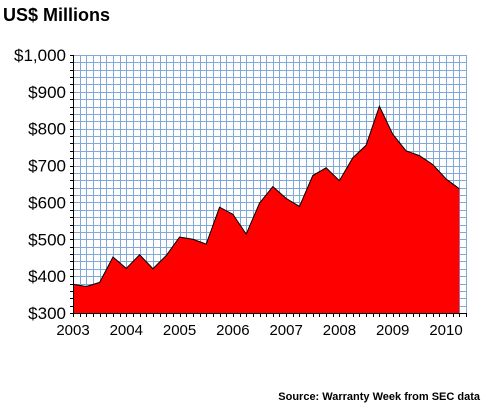 Image resolution: width=486 pixels, height=406 pixels. Describe the element at coordinates (47, 129) in the screenshot. I see `y-tick-label: $800` at that location.